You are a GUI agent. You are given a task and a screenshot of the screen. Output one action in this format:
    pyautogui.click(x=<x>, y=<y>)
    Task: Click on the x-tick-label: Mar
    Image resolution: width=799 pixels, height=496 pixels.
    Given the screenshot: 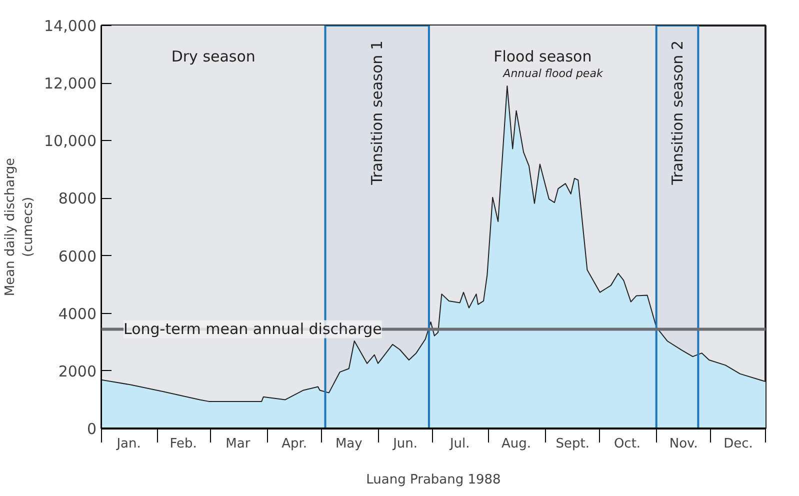 What is the action you would take?
    pyautogui.click(x=238, y=444)
    